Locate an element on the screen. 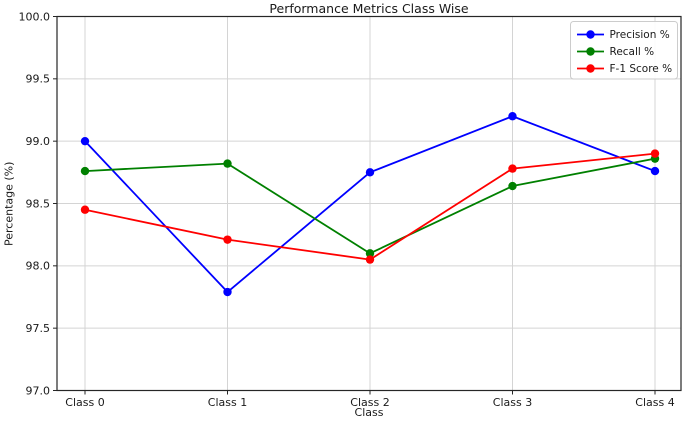  legend-item-precision-: Precision % is located at coordinates (623, 35).